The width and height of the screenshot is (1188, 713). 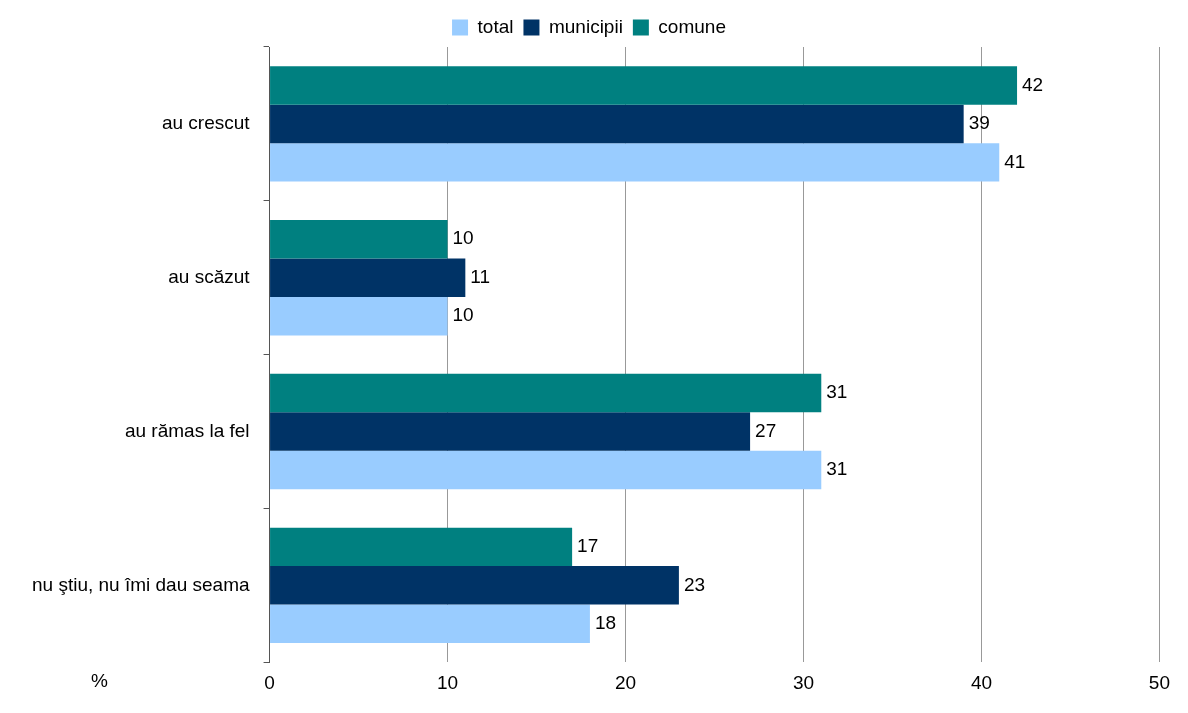 What do you see at coordinates (206, 123) in the screenshot?
I see `y-tick-label: au crescut` at bounding box center [206, 123].